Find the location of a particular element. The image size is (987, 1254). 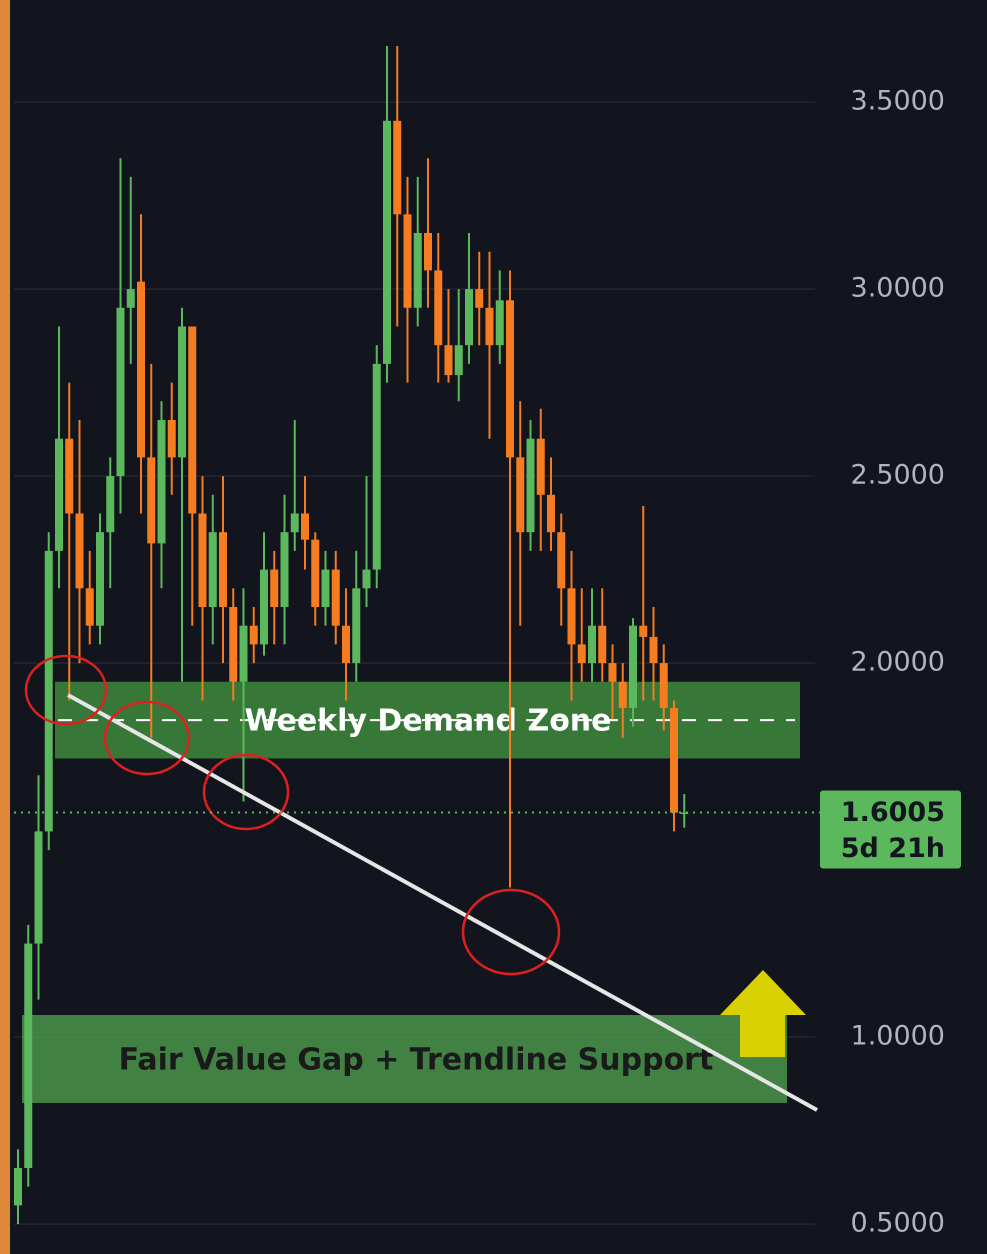

left-edge is located at coordinates (5, 627).